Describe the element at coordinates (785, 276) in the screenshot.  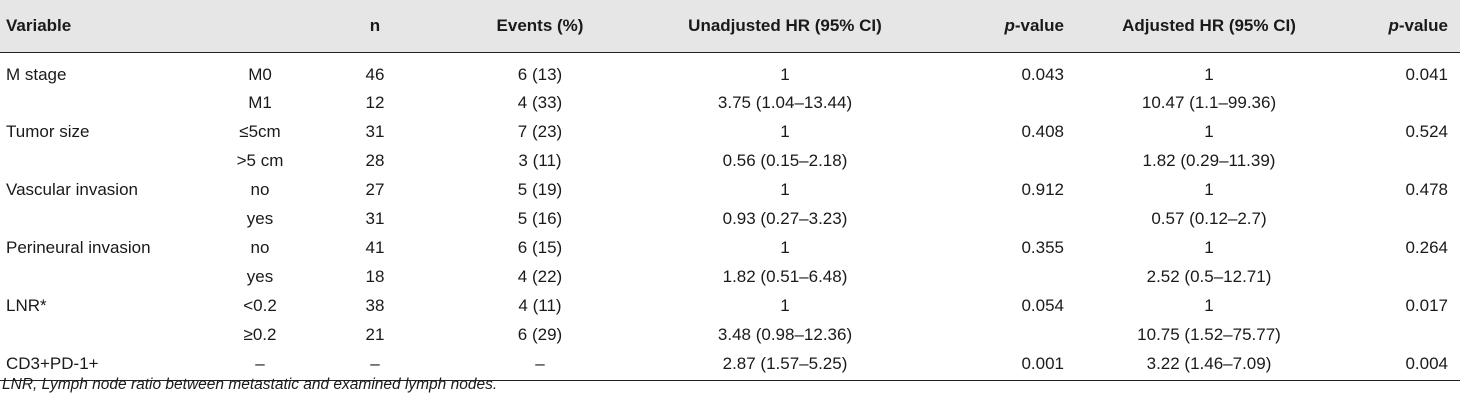
I see `cell-unadjusted-hr: 1.82 (0.51–6.48)` at that location.